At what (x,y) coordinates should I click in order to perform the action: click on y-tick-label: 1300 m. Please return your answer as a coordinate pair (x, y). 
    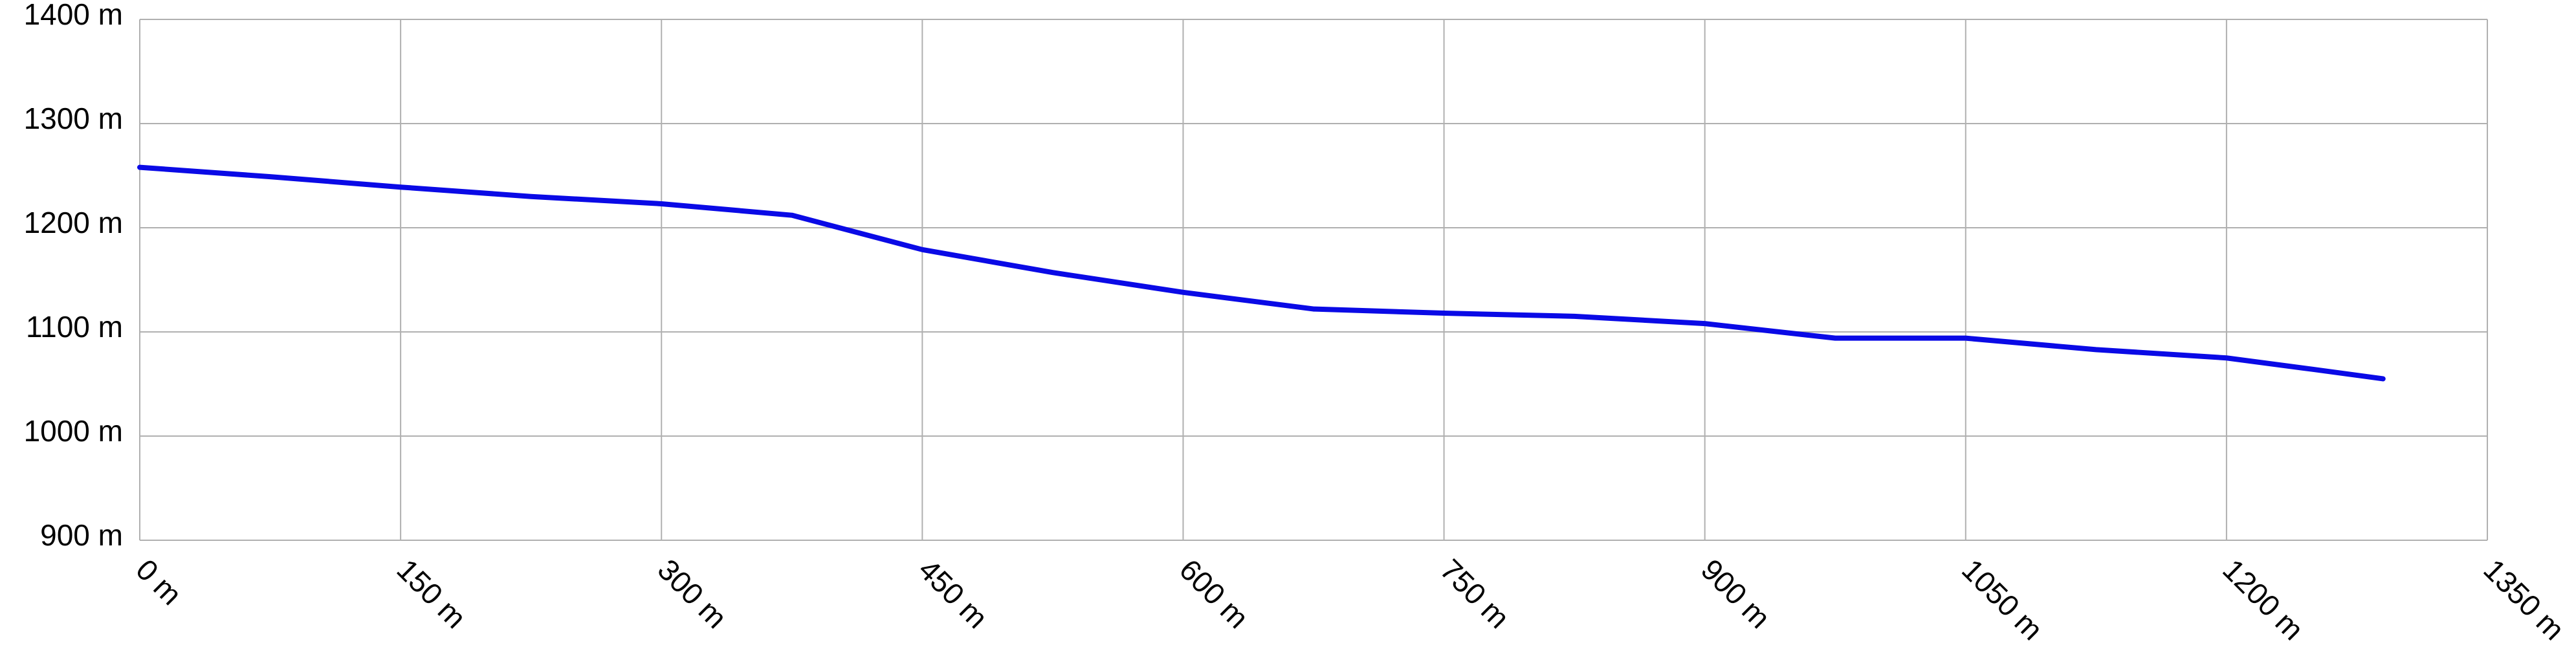
    Looking at the image, I should click on (74, 119).